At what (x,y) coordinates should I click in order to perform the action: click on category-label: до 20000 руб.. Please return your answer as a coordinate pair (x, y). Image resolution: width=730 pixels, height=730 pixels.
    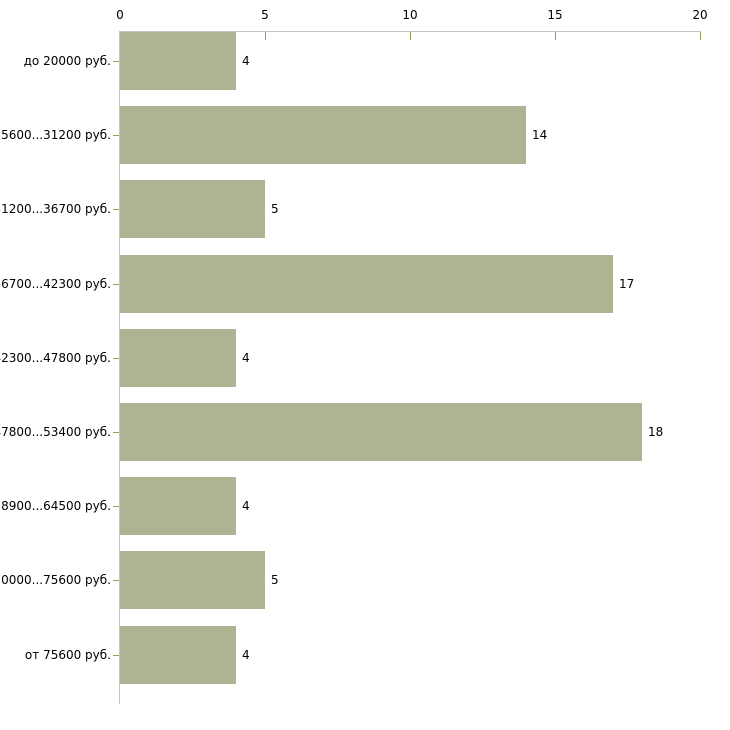
    Looking at the image, I should click on (67, 61).